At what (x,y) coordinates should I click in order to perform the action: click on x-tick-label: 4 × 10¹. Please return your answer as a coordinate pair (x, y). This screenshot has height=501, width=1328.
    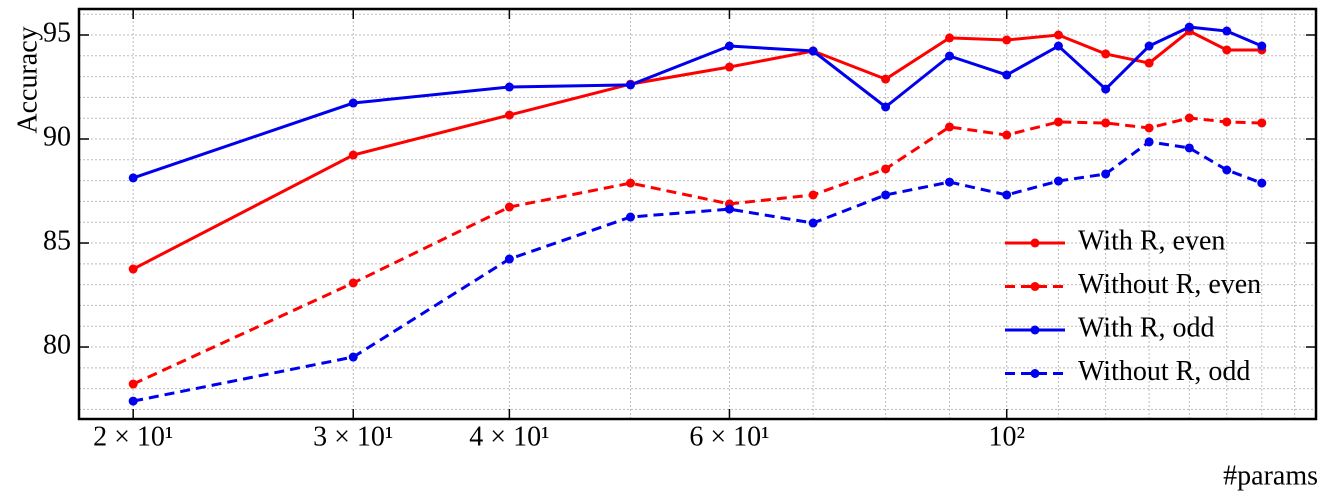
    Looking at the image, I should click on (509, 436).